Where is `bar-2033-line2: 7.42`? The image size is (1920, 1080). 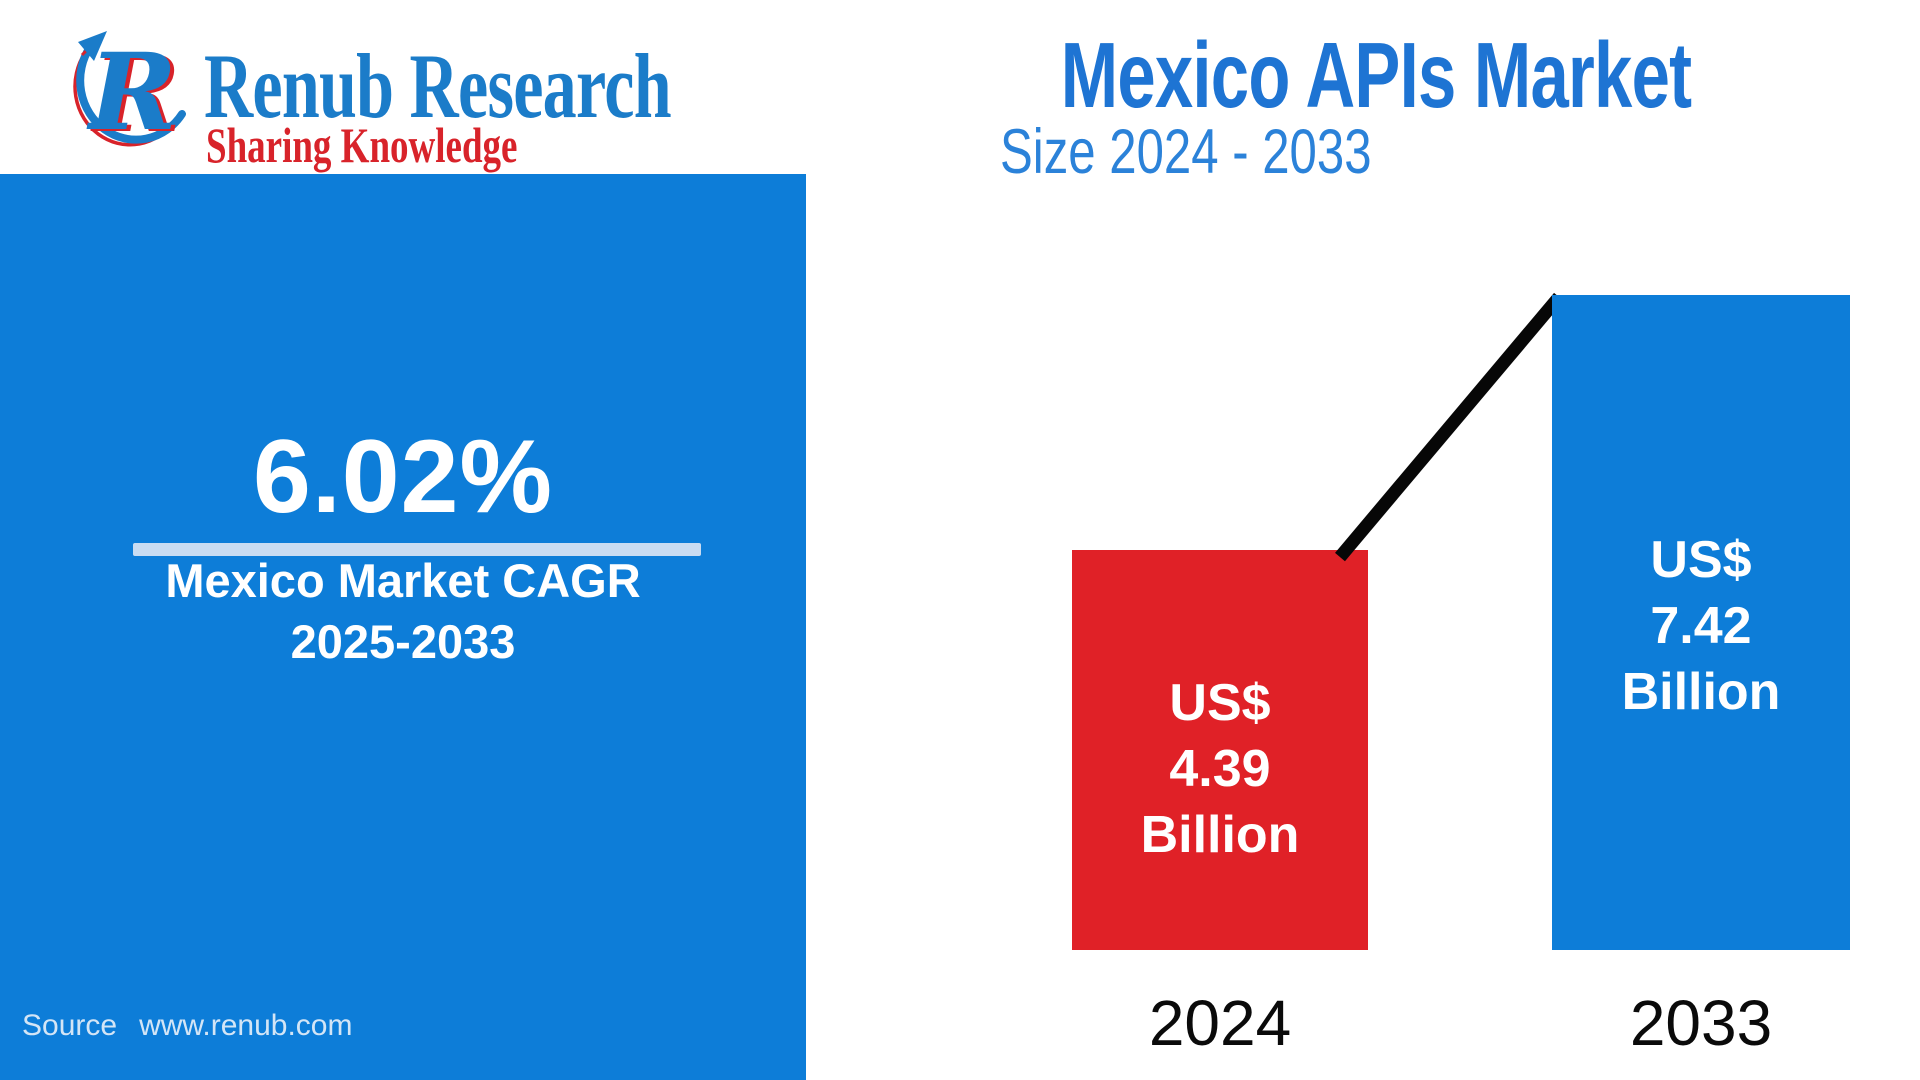
bar-2033-line2: 7.42 is located at coordinates (1701, 625).